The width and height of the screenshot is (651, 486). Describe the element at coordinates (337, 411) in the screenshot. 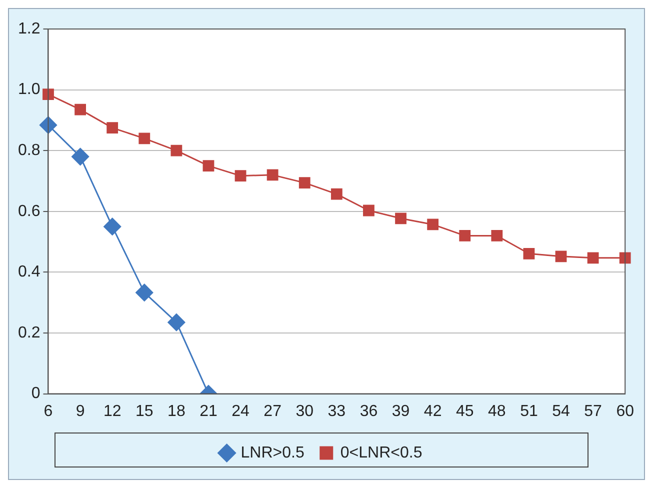

I see `x-tick-label: 33` at that location.